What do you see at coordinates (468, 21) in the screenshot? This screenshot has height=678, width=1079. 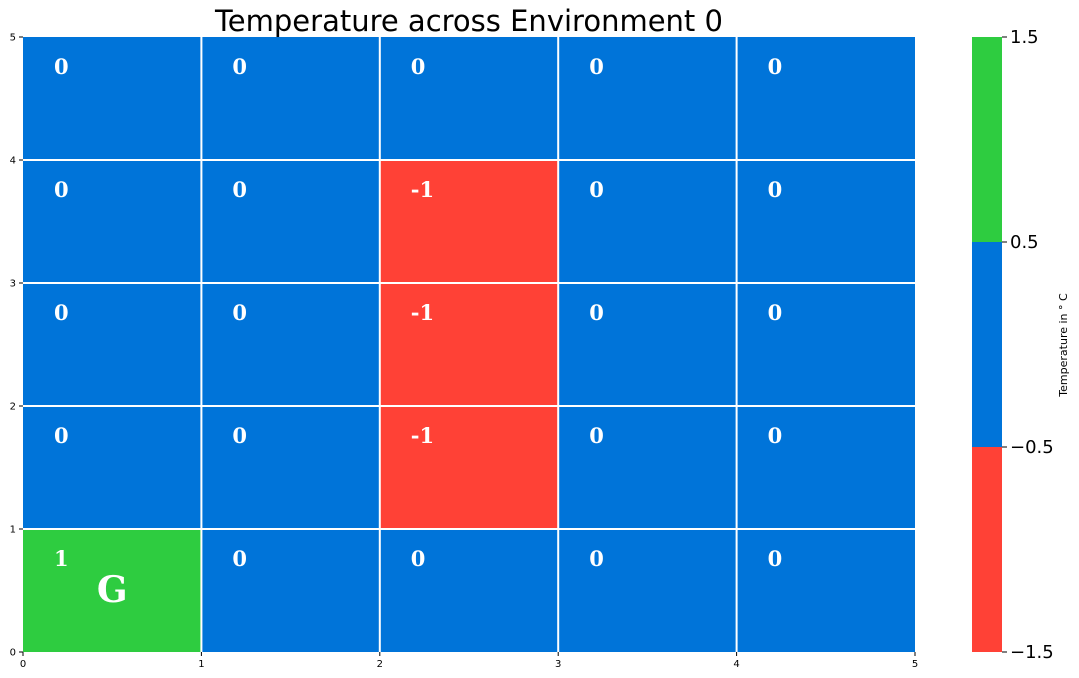 I see `chart-title: Temperature across Environment 0` at bounding box center [468, 21].